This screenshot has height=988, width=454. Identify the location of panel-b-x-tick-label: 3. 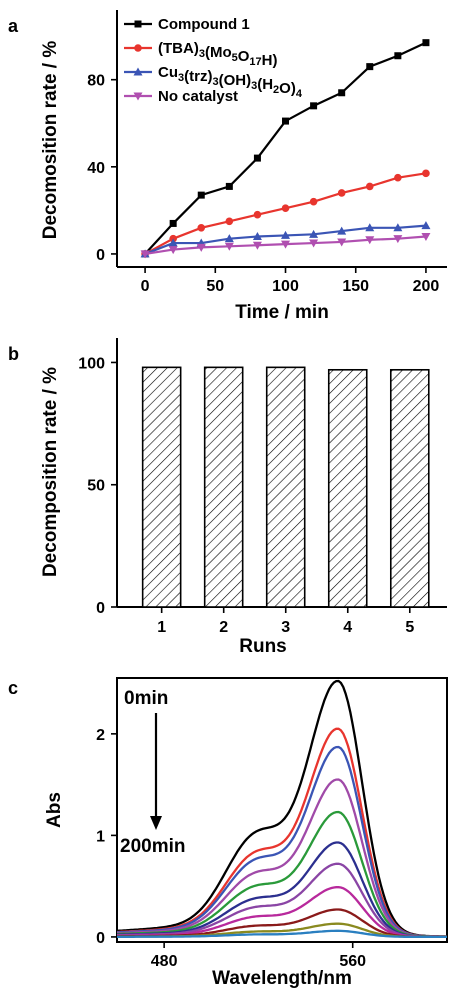
(285, 627).